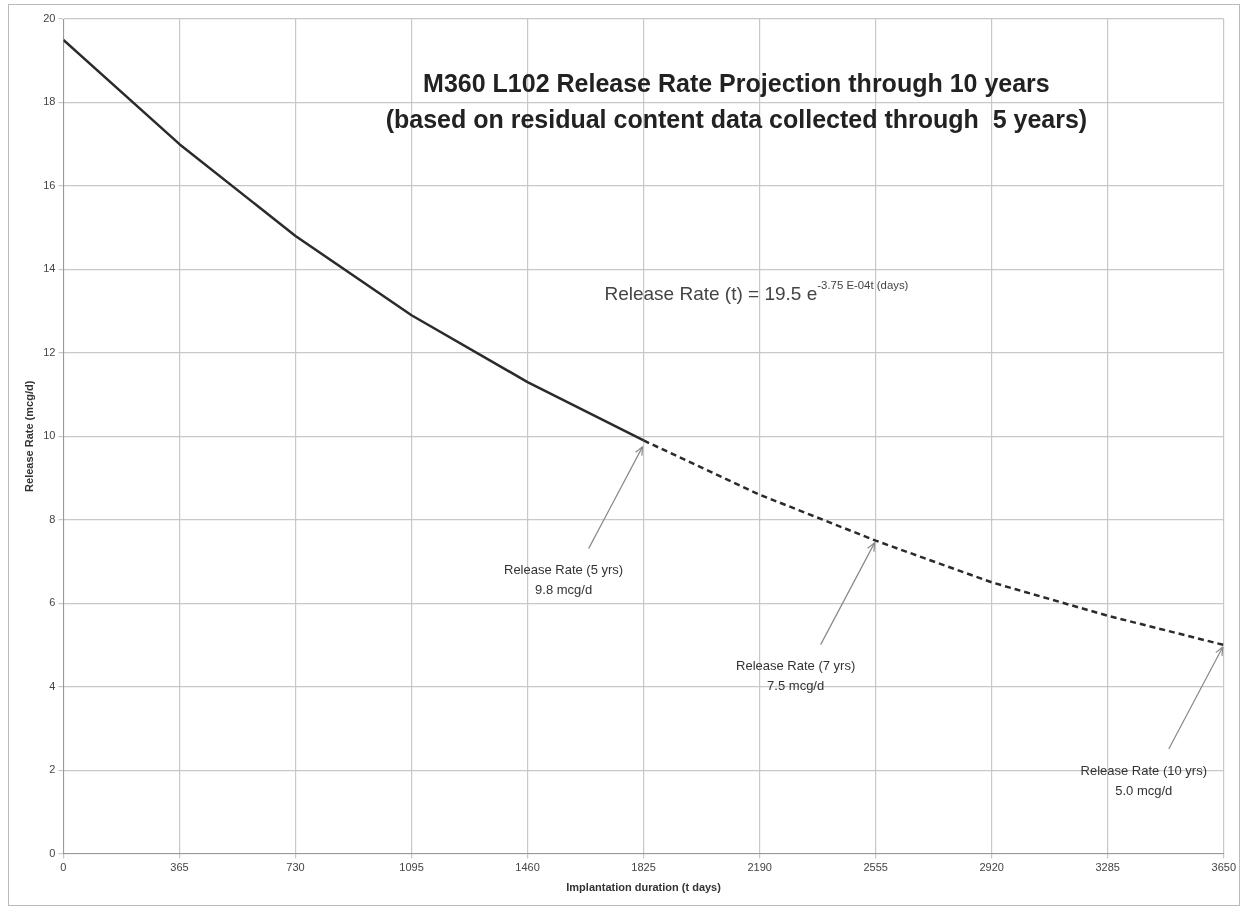 This screenshot has width=1251, height=913. Describe the element at coordinates (49, 351) in the screenshot. I see `y-tick-label: 12` at that location.